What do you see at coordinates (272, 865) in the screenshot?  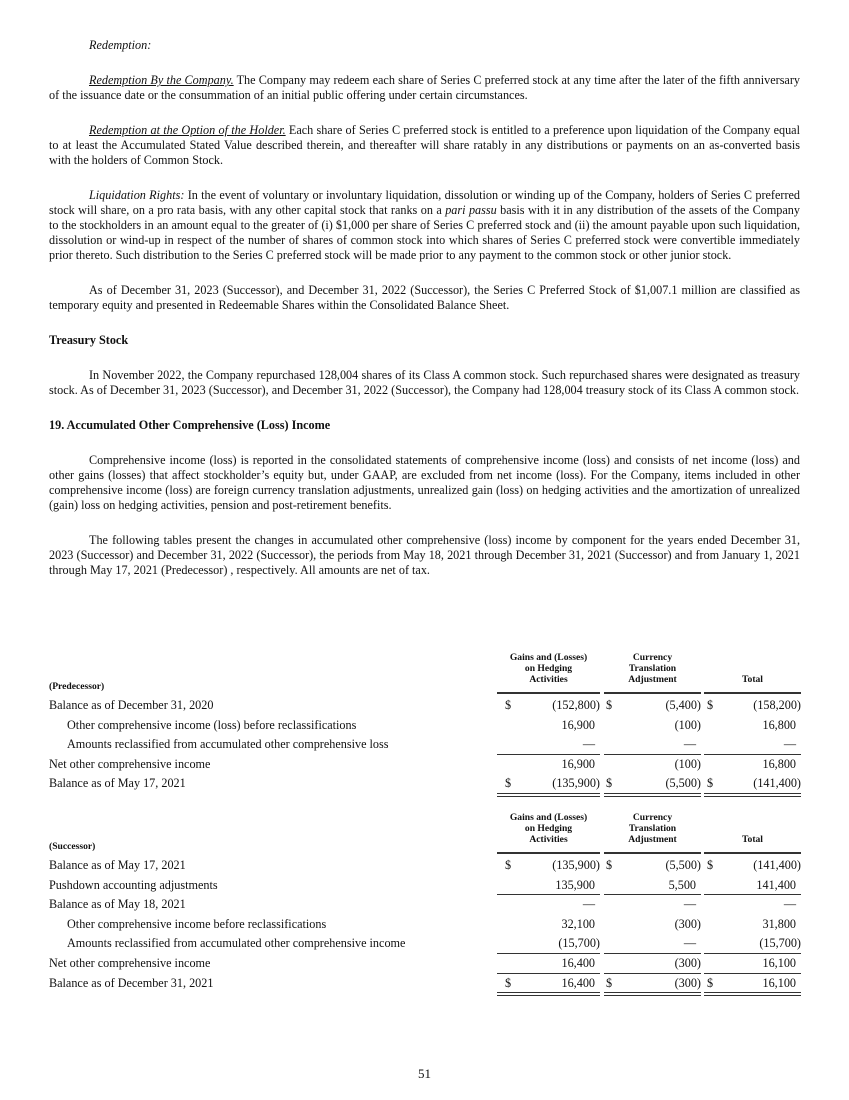 I see `row-label: Balance as of May 17, 2021` at bounding box center [272, 865].